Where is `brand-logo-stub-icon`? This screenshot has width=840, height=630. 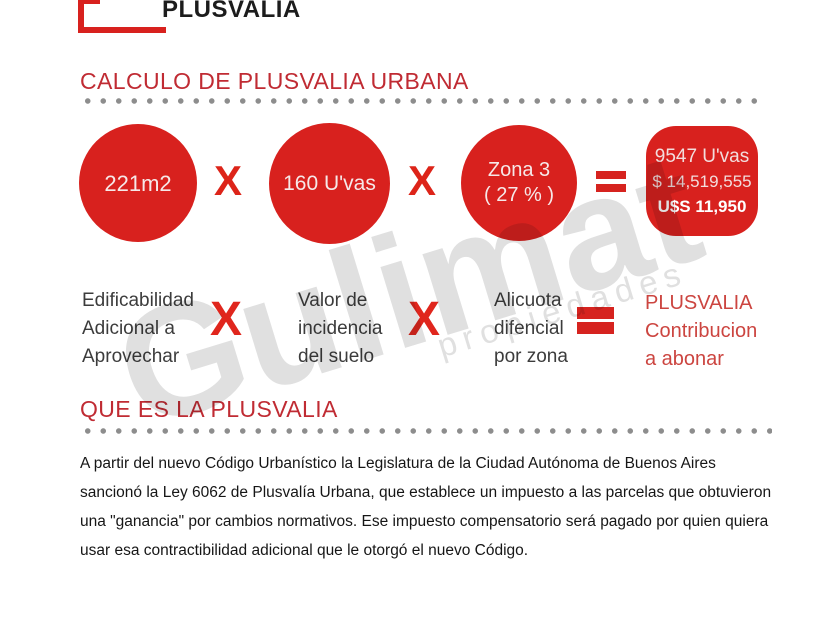 brand-logo-stub-icon is located at coordinates (92, 2).